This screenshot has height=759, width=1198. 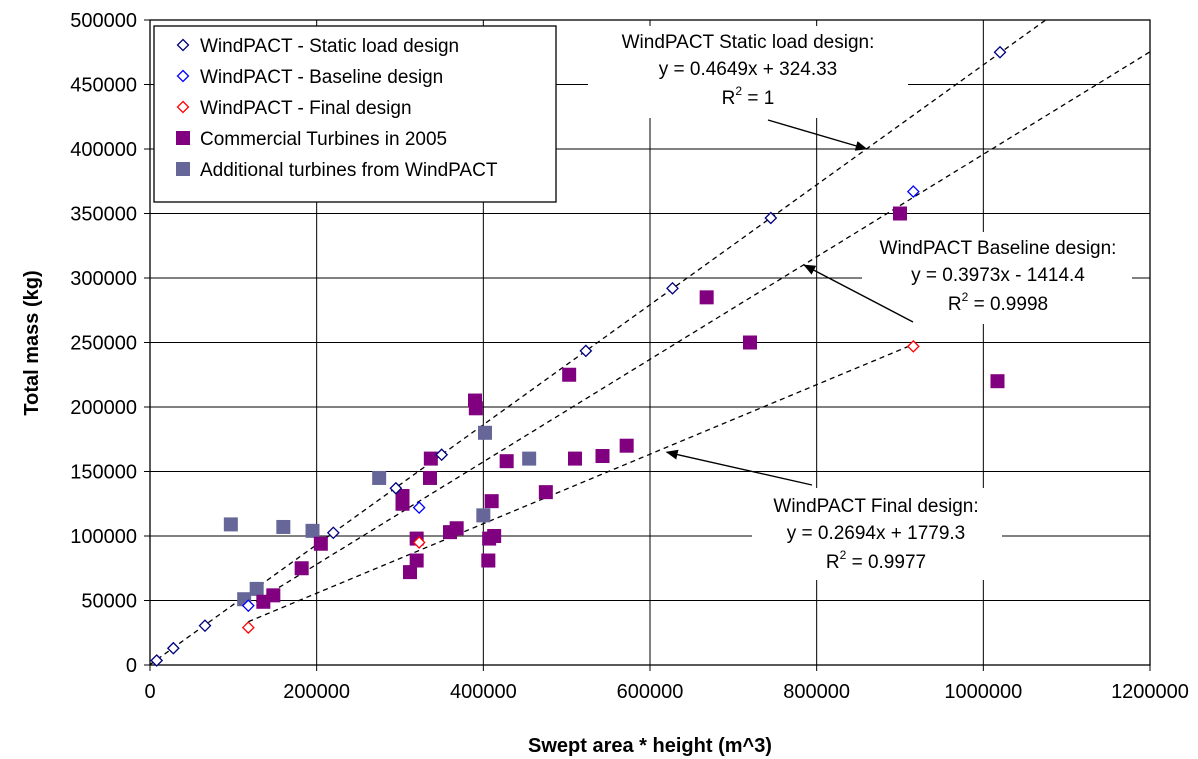 I want to click on legend-label-baseline: WindPACT - Baseline design, so click(x=321, y=77).